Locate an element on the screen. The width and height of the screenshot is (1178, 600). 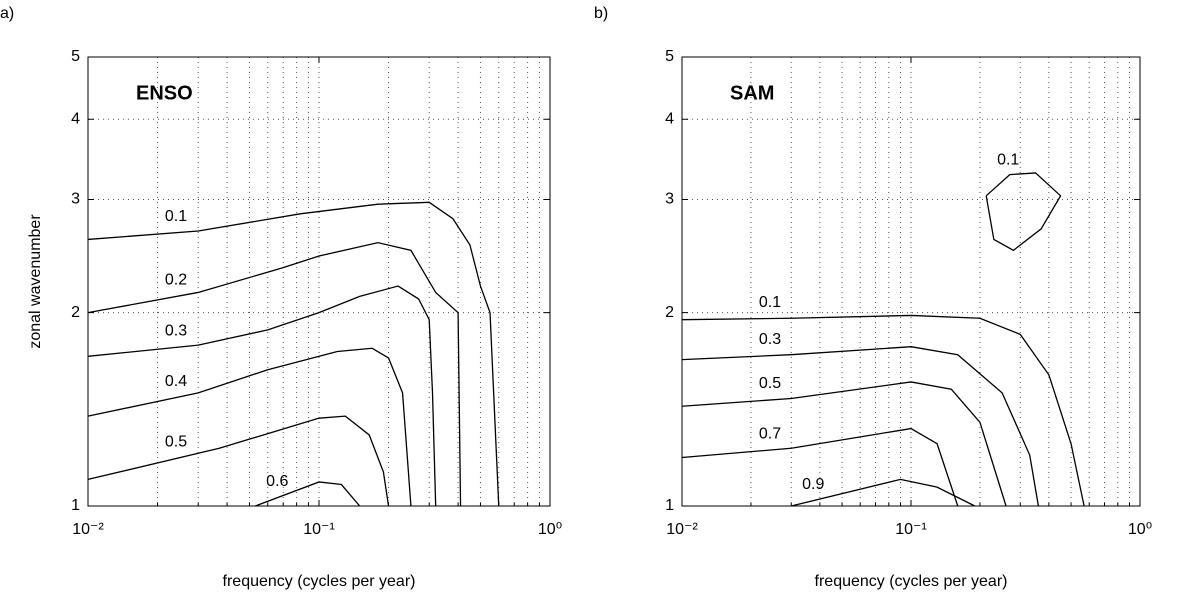
contour-label: 0.4 is located at coordinates (176, 381).